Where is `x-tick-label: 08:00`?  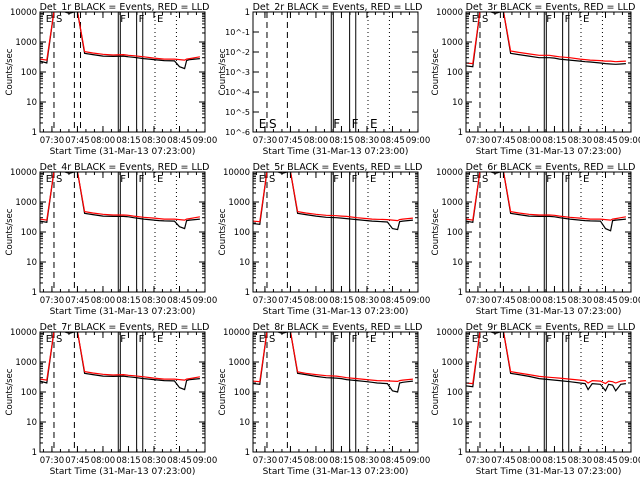
x-tick-label: 08:00 is located at coordinates (316, 461).